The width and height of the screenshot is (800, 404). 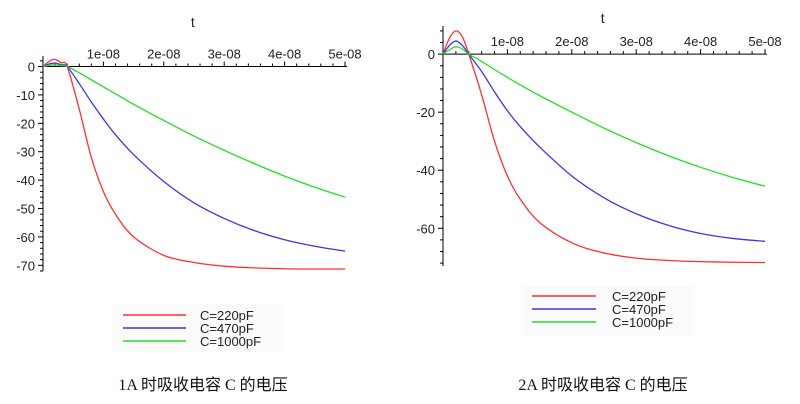 I want to click on y-tick-label: -10, so click(x=25, y=95).